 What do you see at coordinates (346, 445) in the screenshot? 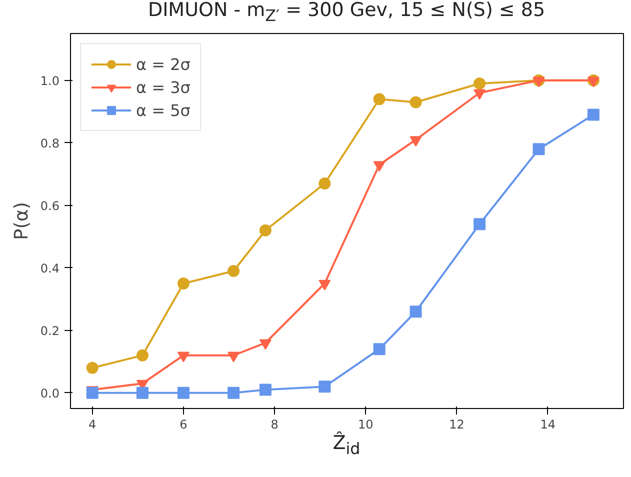
I see `x-axis-title: Ẑ$_{id}$` at bounding box center [346, 445].